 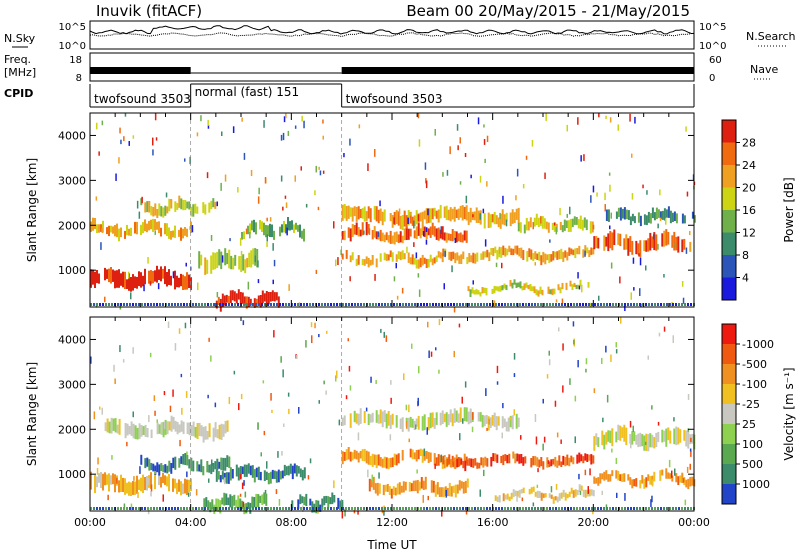 What do you see at coordinates (72, 384) in the screenshot?
I see `y-tick-label-2: 3000` at bounding box center [72, 384].